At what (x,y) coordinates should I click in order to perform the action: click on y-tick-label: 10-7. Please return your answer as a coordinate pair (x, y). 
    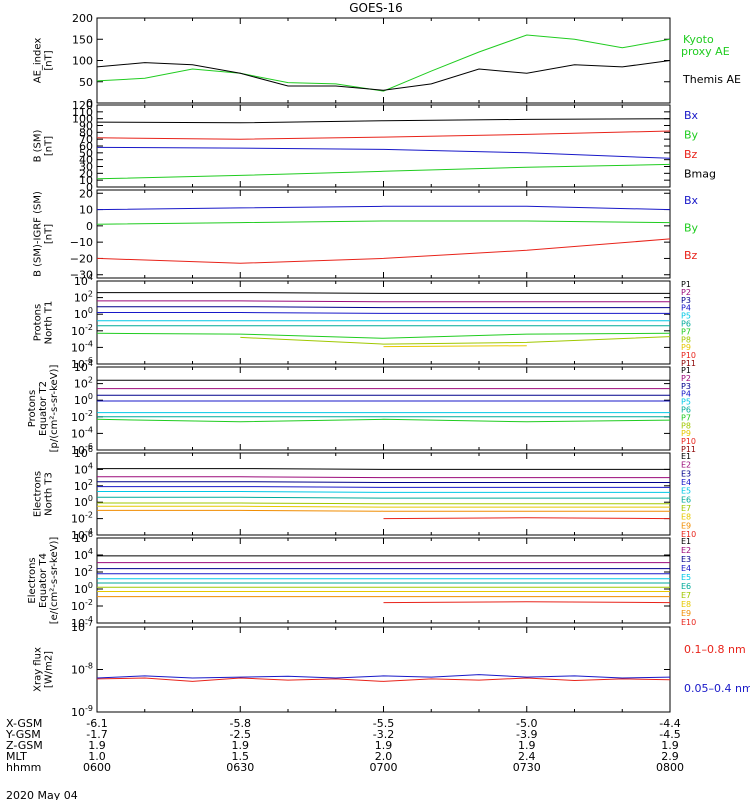
    Looking at the image, I should click on (82, 626).